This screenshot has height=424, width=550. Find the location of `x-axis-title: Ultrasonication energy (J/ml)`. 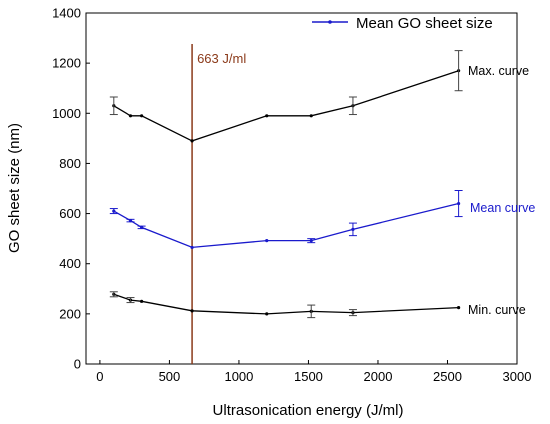

x-axis-title: Ultrasonication energy (J/ml) is located at coordinates (308, 410).